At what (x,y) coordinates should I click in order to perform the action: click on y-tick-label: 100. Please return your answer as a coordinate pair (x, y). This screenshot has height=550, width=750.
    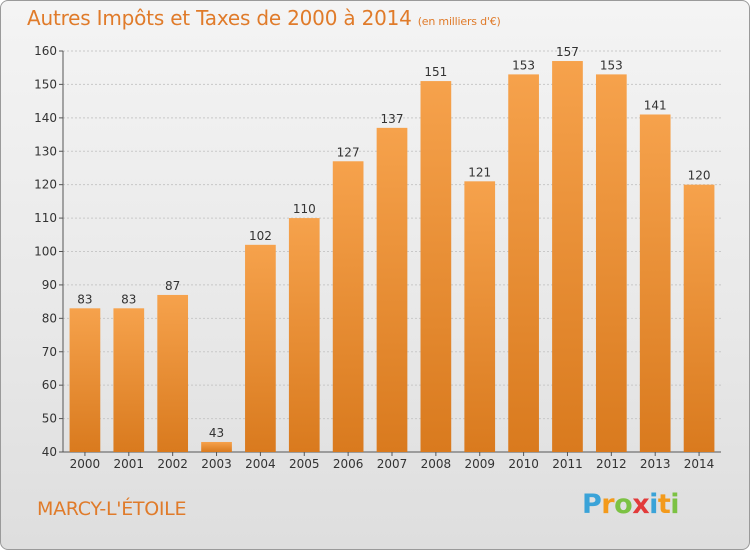
    Looking at the image, I should click on (45, 252).